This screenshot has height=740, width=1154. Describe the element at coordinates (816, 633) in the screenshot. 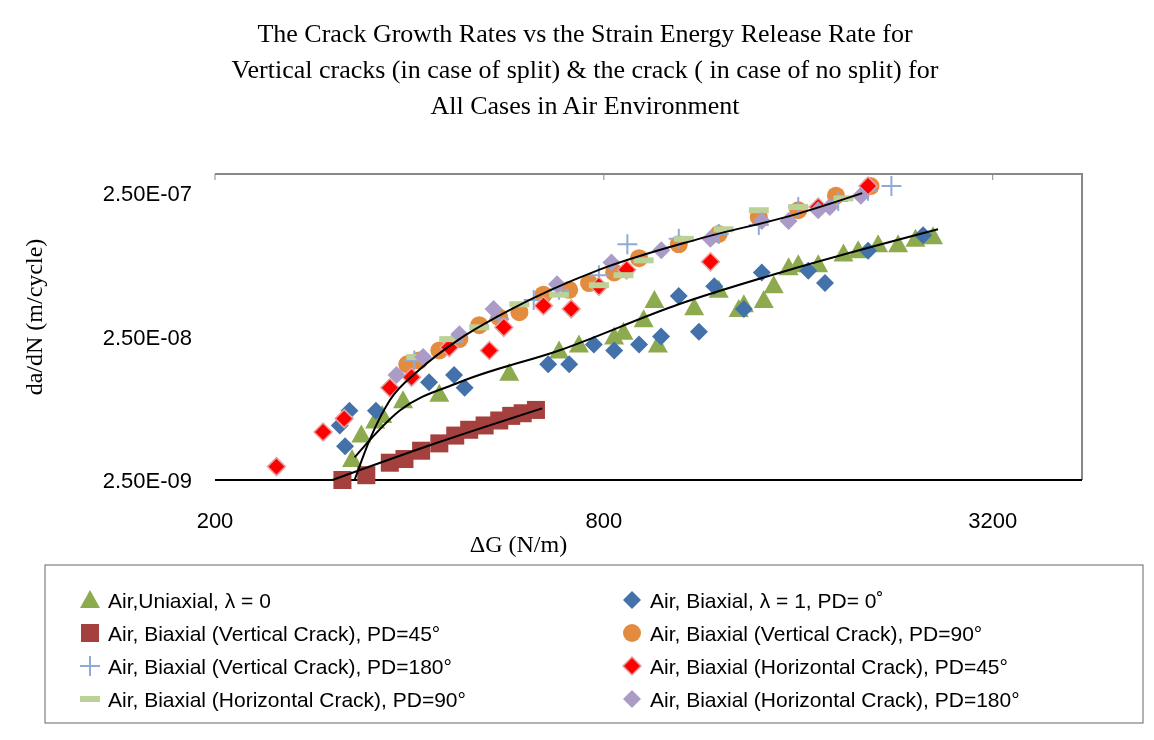

I see `legend-label: Air, Biaxial (Vertical Crack), PD=90°` at that location.